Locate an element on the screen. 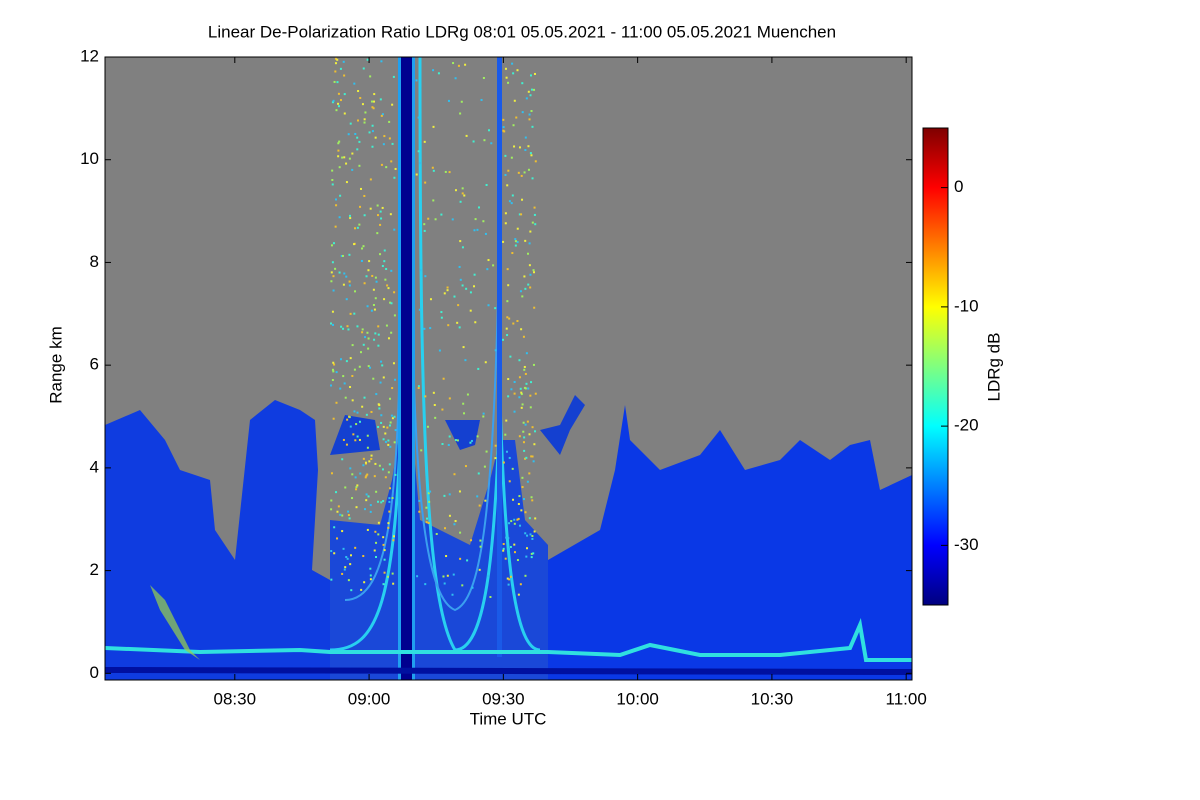 The height and width of the screenshot is (800, 1200). y-tick-label: 10 is located at coordinates (89, 158).